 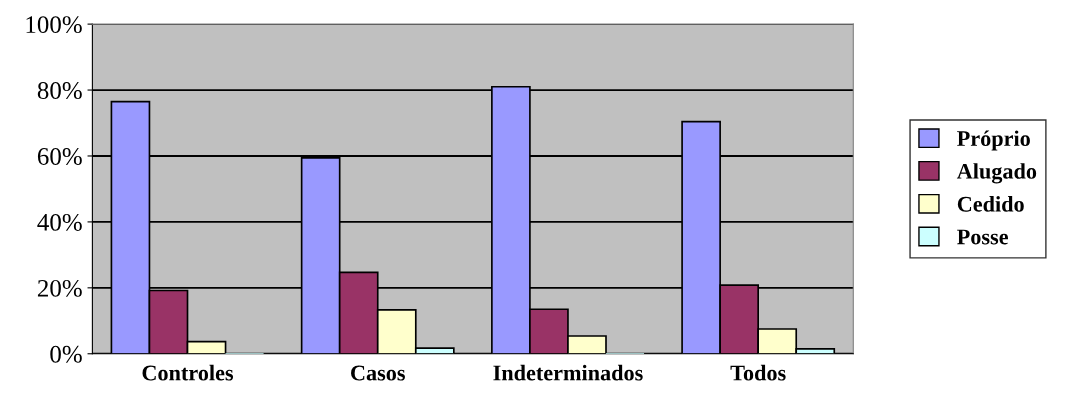 I want to click on legend-label: Alugado, so click(x=996, y=173).